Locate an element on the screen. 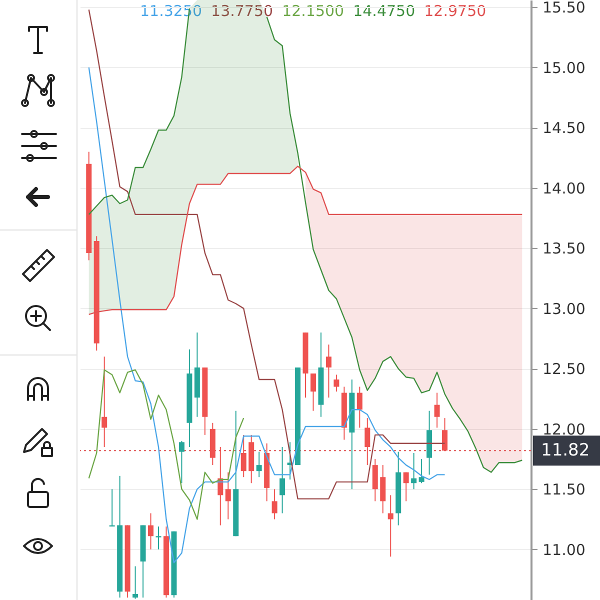 This screenshot has height=600, width=600. y-tick-label: 12.50 is located at coordinates (564, 369).